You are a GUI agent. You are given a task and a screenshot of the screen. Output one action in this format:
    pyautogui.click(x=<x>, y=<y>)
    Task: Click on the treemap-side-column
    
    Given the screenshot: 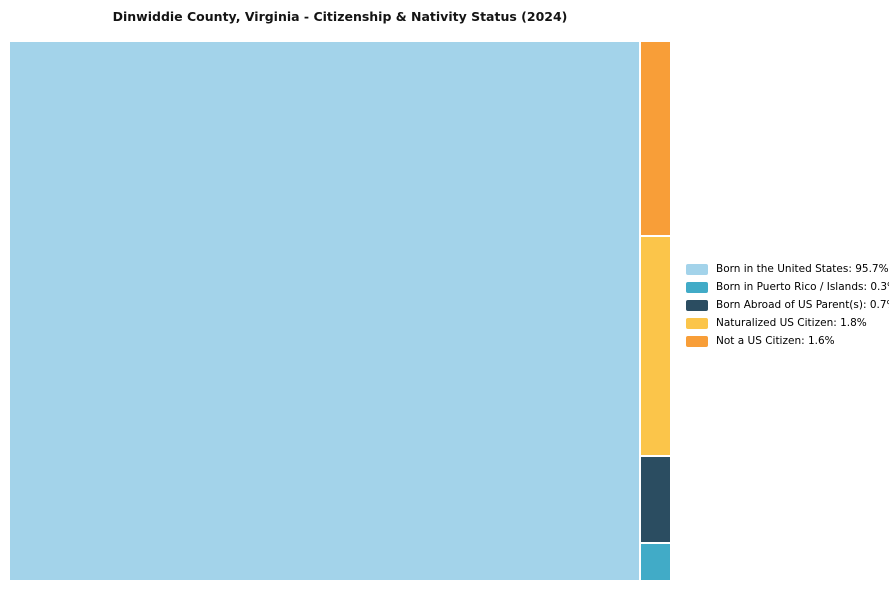 What is the action you would take?
    pyautogui.click(x=655, y=311)
    